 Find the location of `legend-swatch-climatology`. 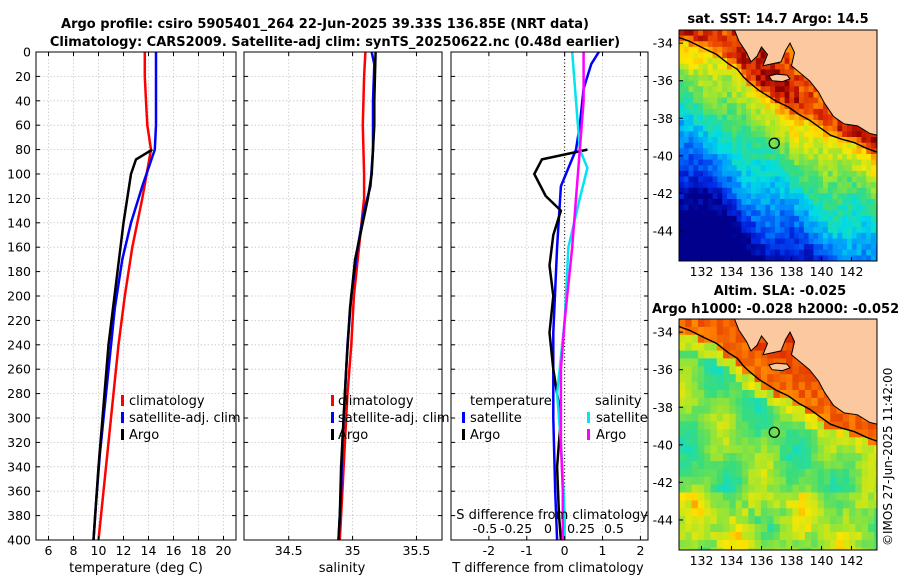

legend-swatch-climatology is located at coordinates (332, 400).